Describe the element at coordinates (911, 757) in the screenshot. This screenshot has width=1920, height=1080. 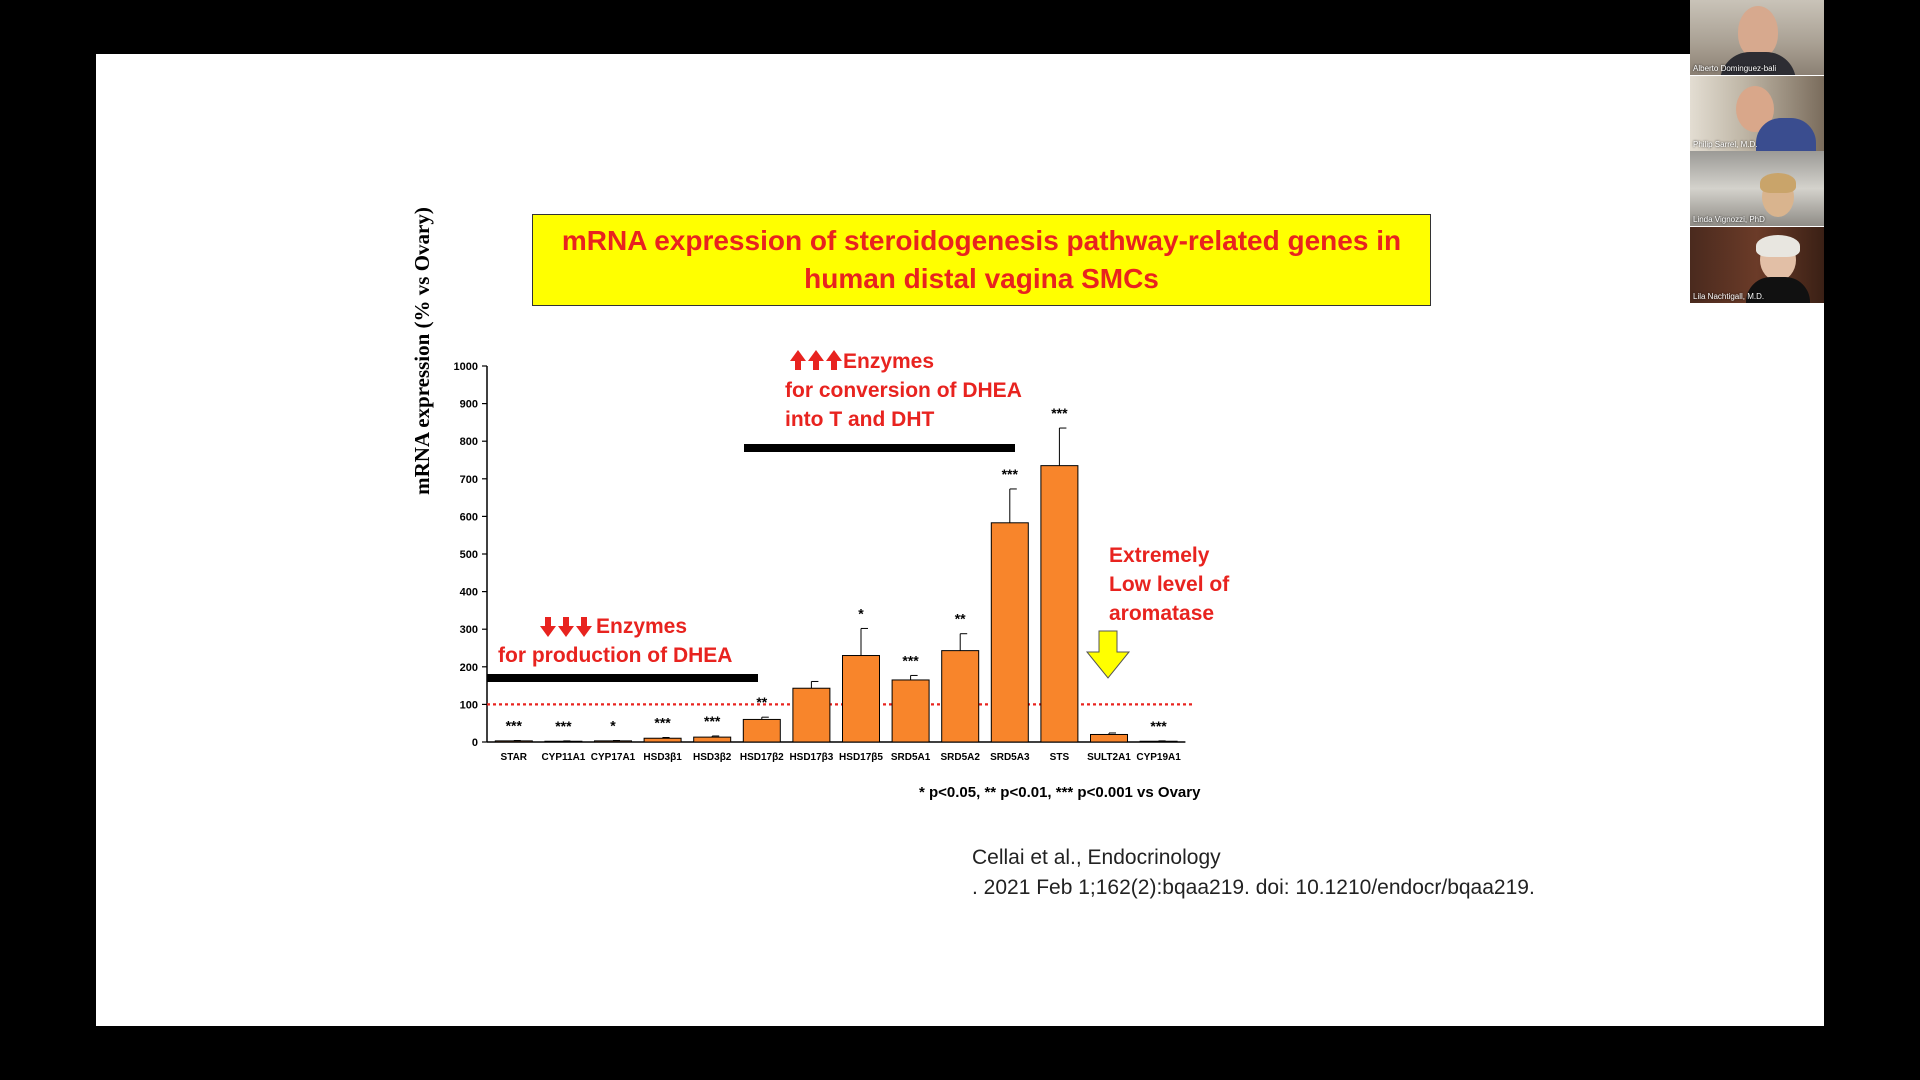
I see `x-tick-label: SRD5A1` at that location.